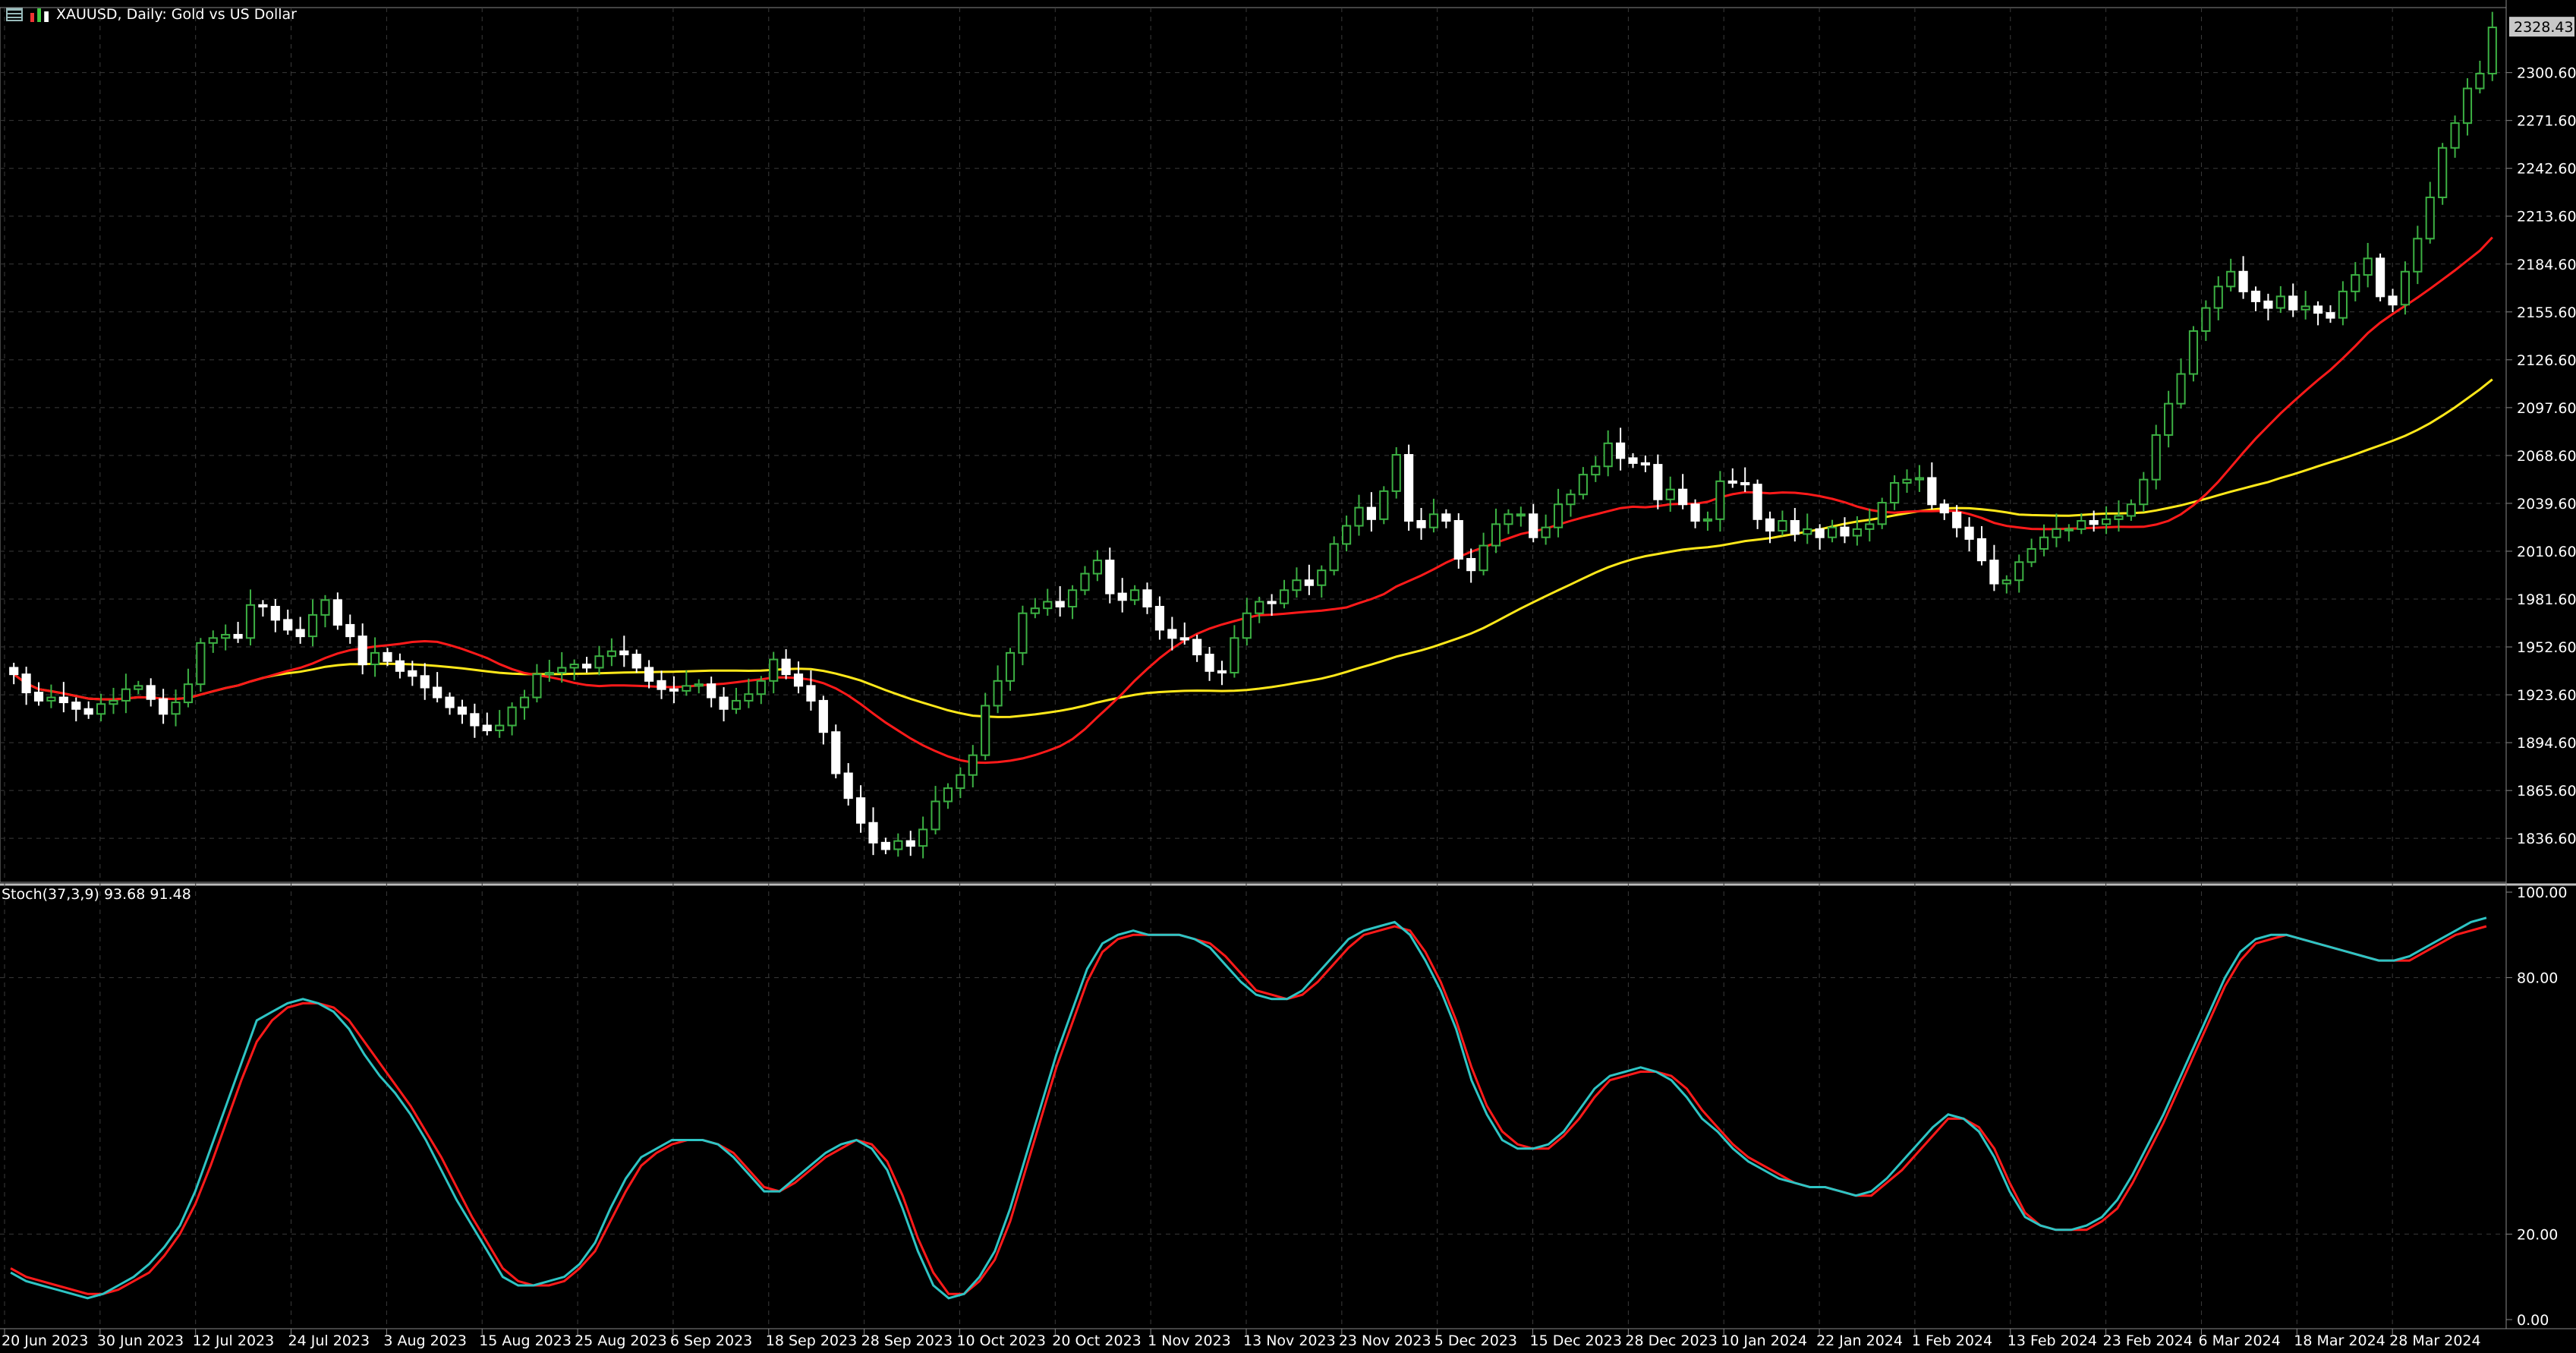 This screenshot has width=2576, height=1353. I want to click on x-tick-label: 24 Jul 2023, so click(329, 1340).